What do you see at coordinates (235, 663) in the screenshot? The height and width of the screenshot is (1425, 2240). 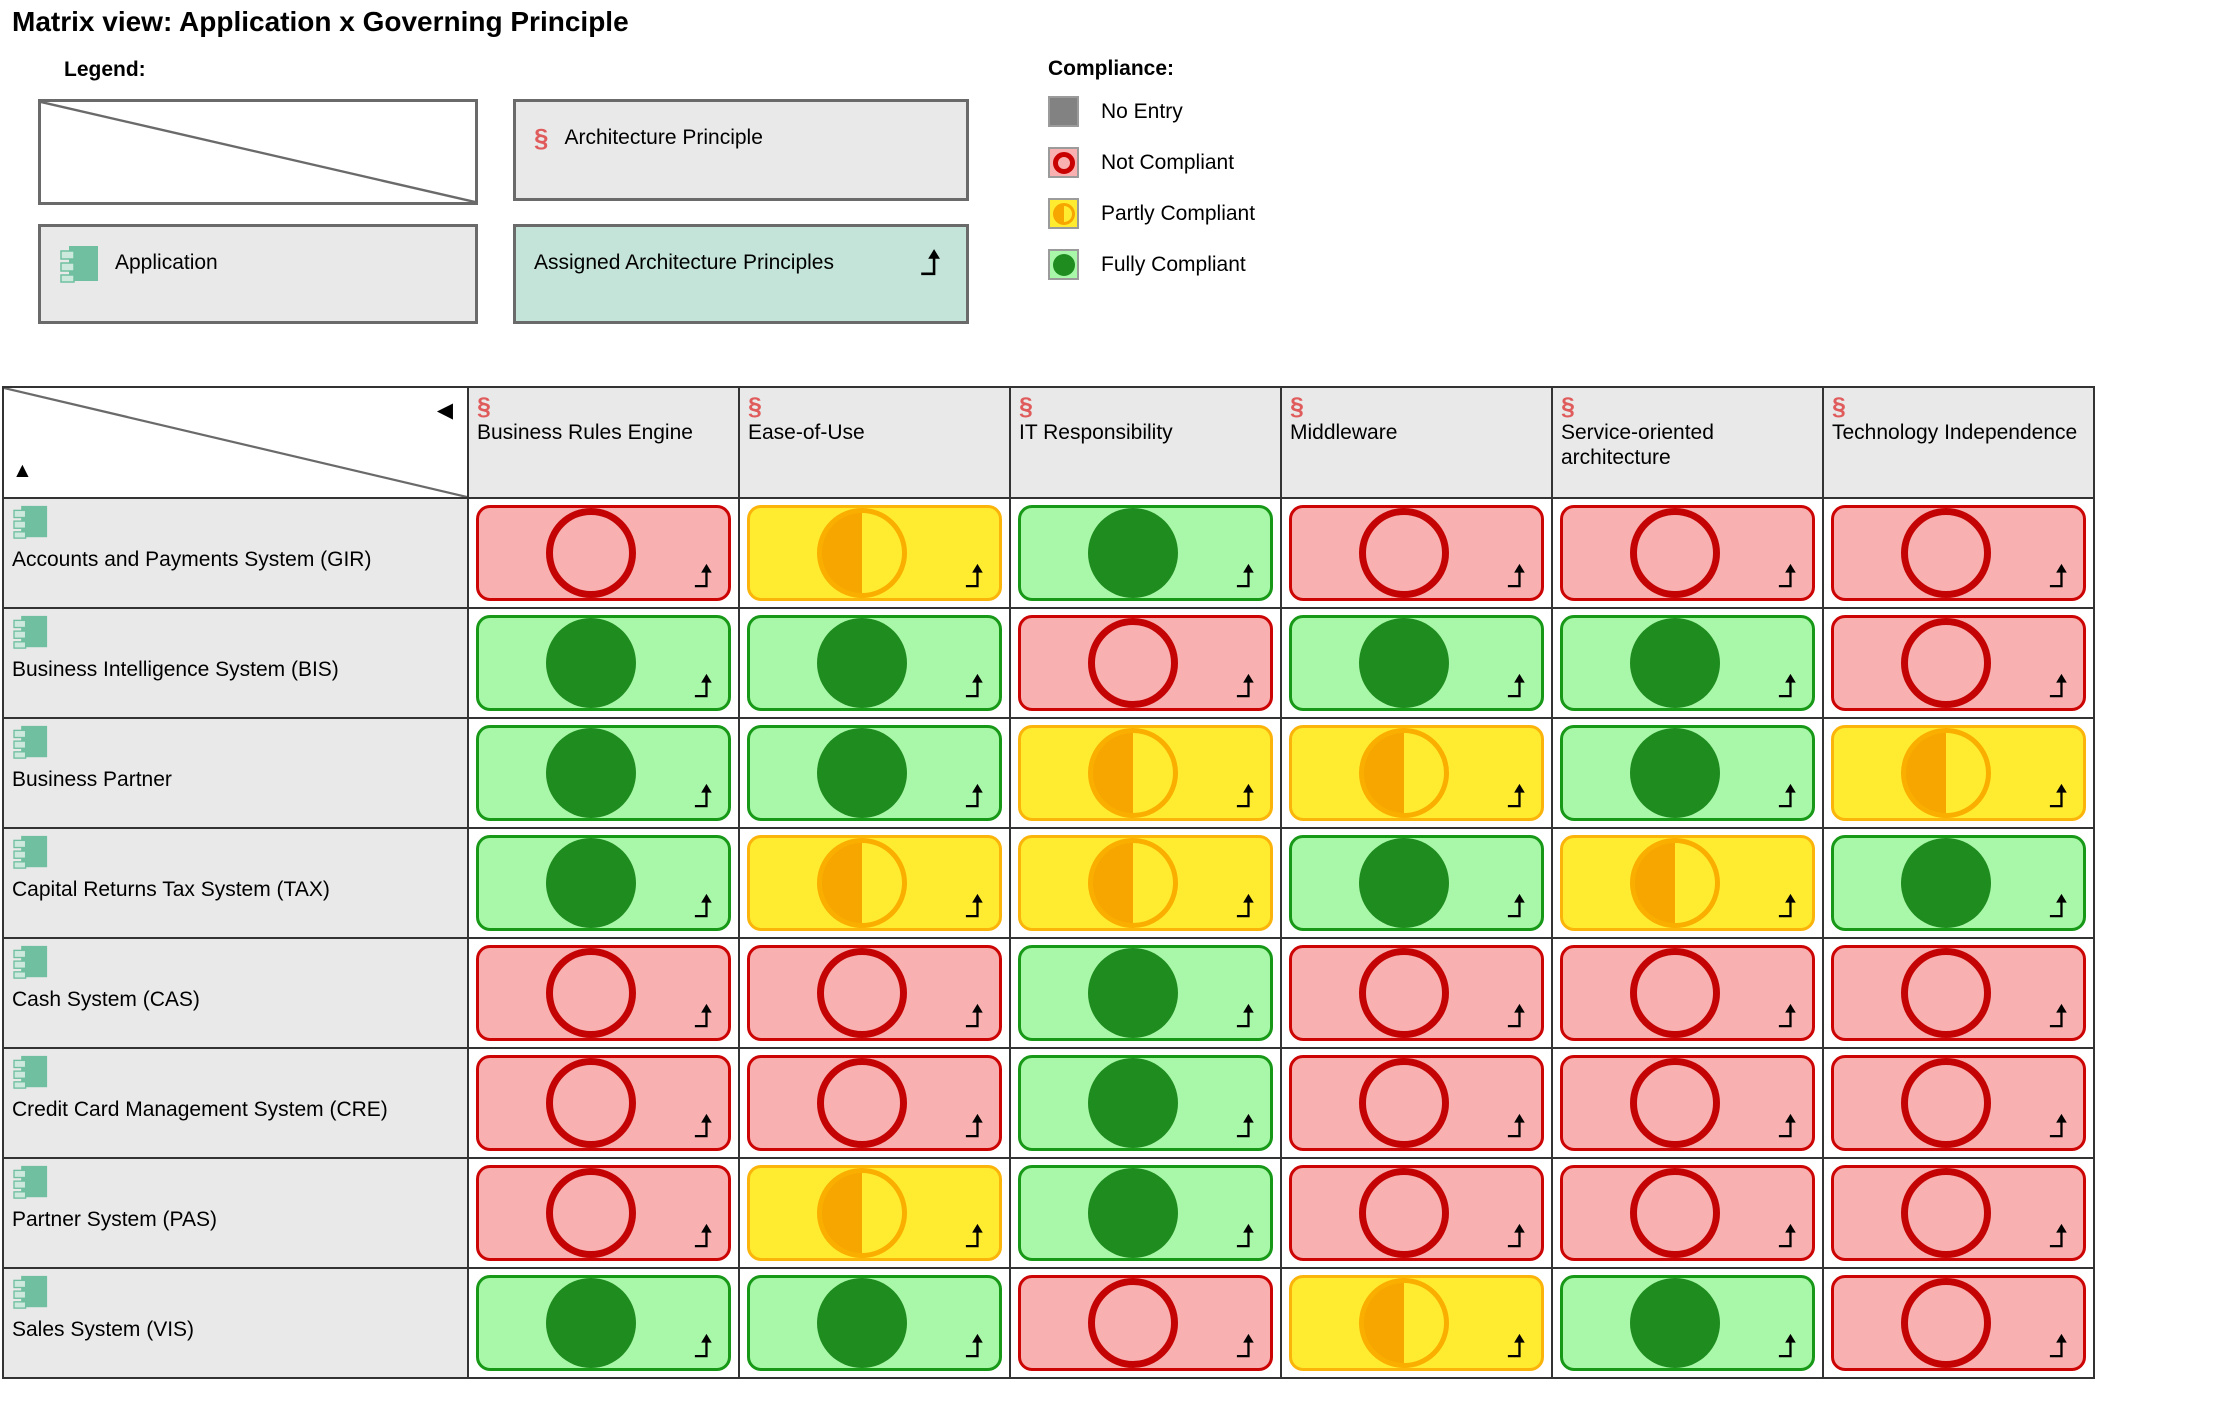 I see `row-header-application: Business Intelligence System (BIS)` at bounding box center [235, 663].